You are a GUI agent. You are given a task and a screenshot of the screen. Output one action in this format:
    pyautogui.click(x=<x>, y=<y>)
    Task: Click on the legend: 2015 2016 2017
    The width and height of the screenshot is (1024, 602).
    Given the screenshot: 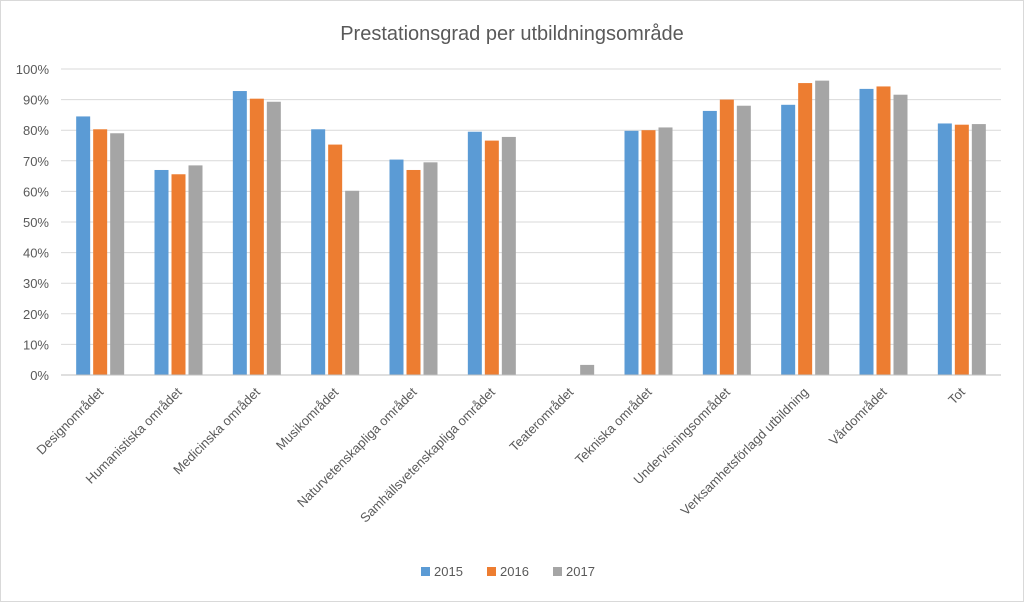 What is the action you would take?
    pyautogui.click(x=508, y=571)
    